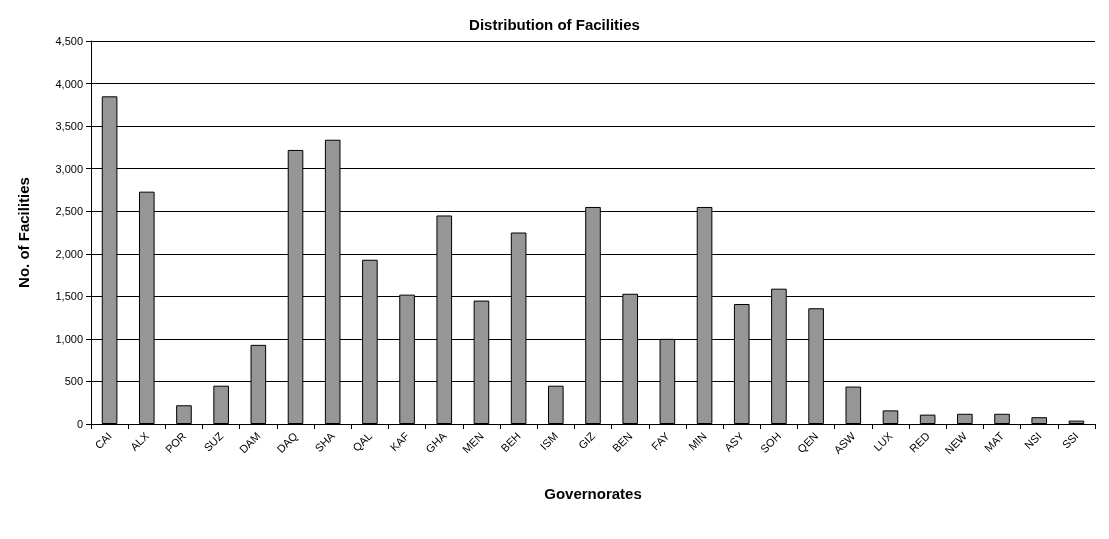 The image size is (1109, 539). What do you see at coordinates (69, 296) in the screenshot?
I see `y-tick-label: 1,500` at bounding box center [69, 296].